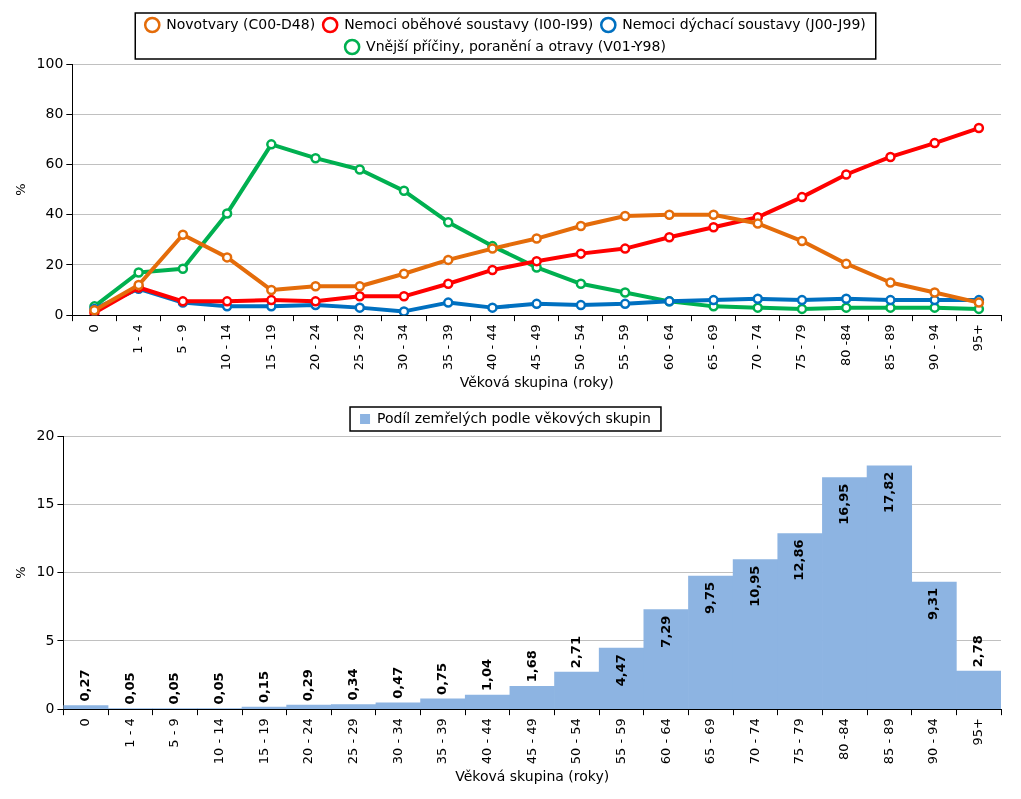 This screenshot has height=799, width=1021. Describe the element at coordinates (978, 651) in the screenshot. I see `data-label: 2,78` at that location.